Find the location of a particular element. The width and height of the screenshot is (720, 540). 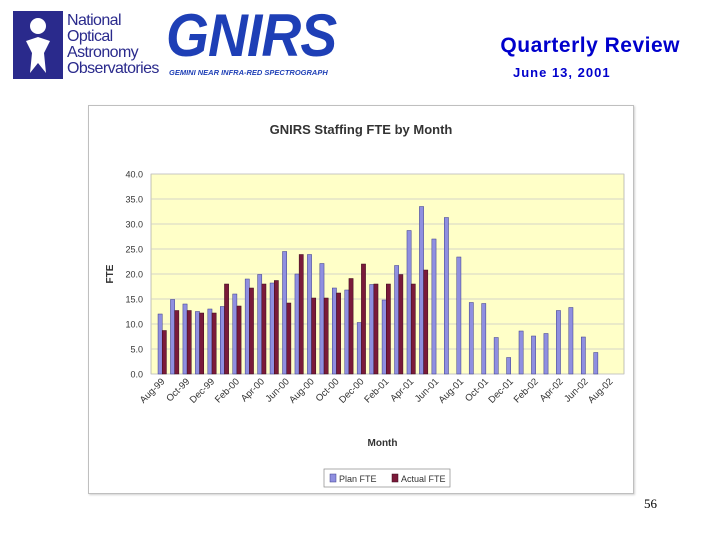

legend-swatch-actual is located at coordinates (395, 478).